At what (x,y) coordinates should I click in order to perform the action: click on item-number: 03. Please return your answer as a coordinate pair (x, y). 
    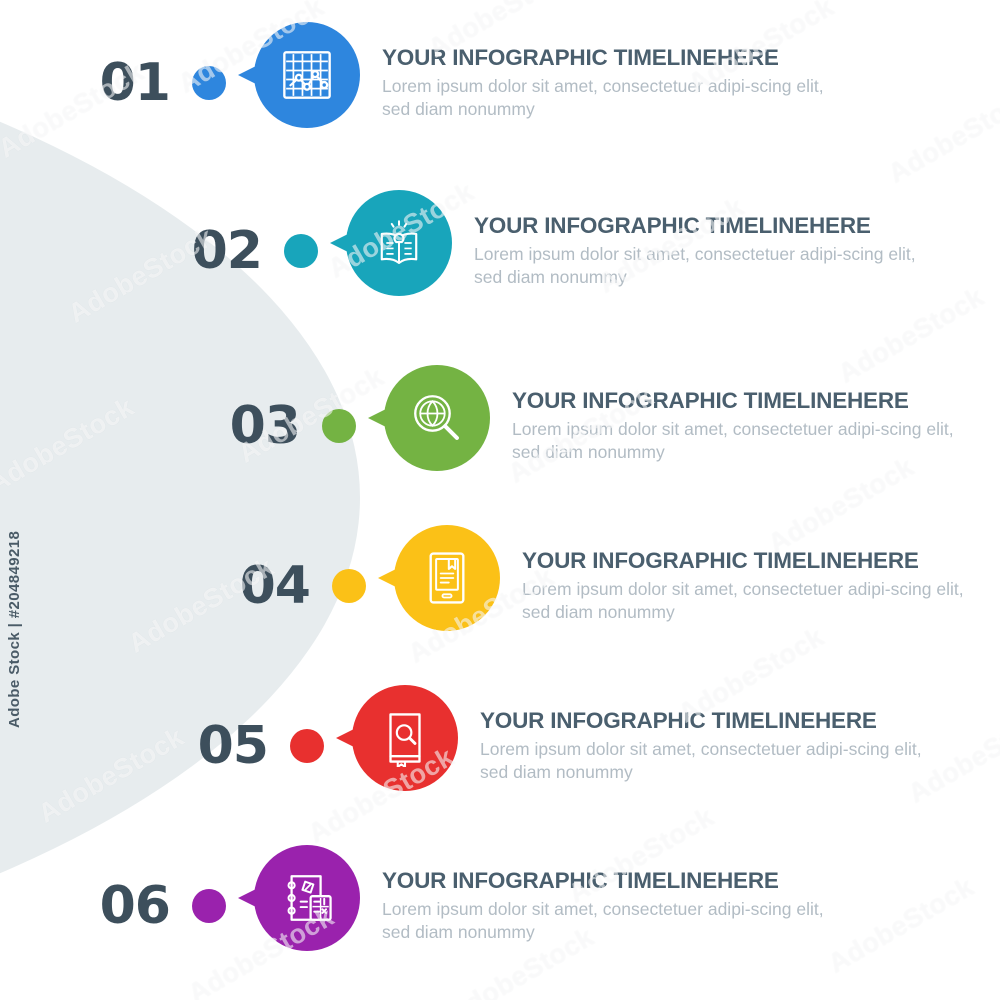
    Looking at the image, I should click on (265, 426).